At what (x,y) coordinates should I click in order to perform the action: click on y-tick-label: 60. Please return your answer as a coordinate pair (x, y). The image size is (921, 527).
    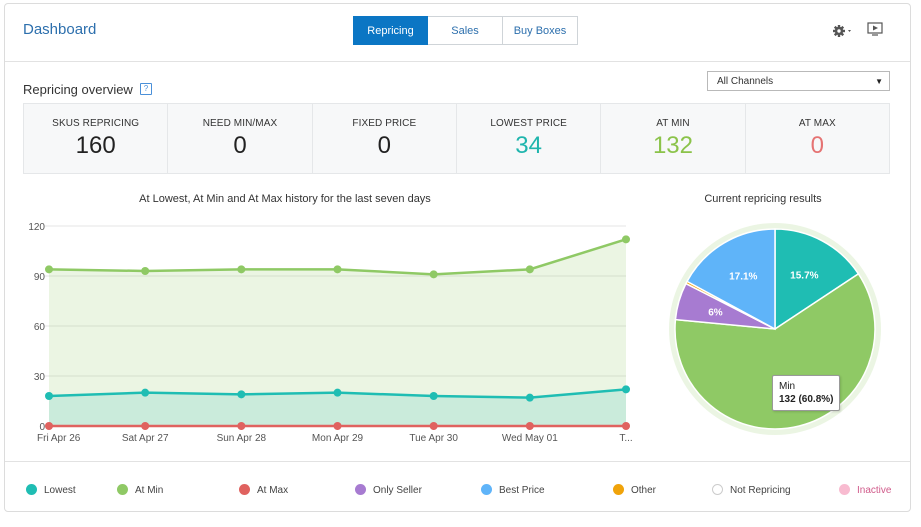
    Looking at the image, I should click on (40, 327).